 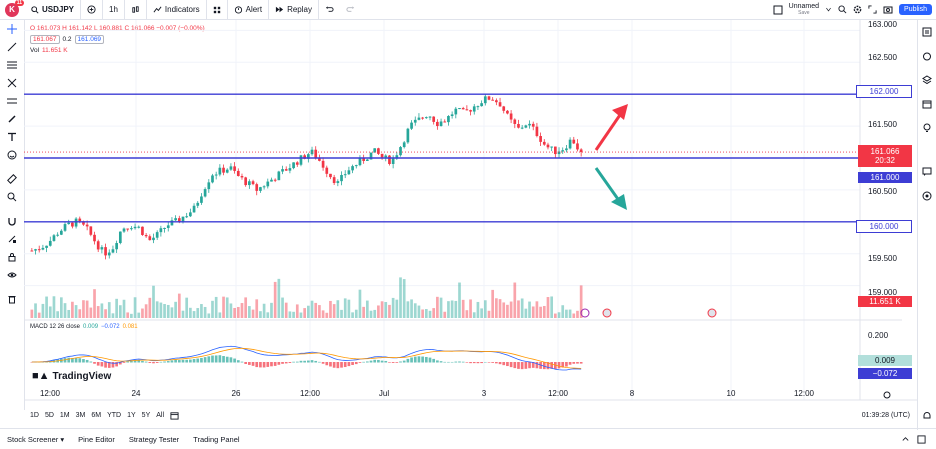 What do you see at coordinates (96, 439) in the screenshot?
I see `tab-pine-editor: Pine Editor` at bounding box center [96, 439].